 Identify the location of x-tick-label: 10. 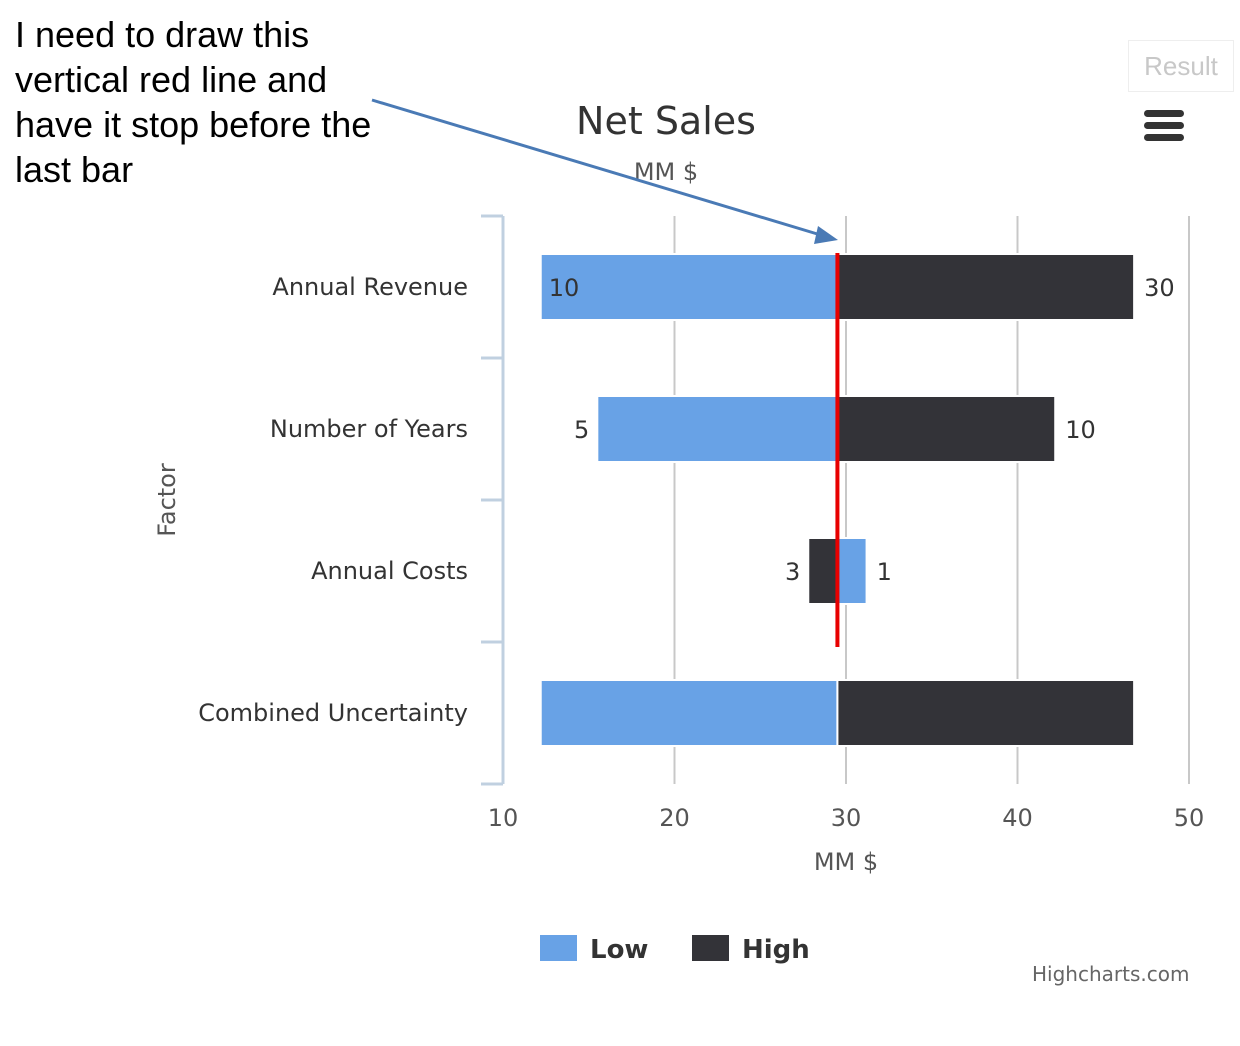
(503, 818).